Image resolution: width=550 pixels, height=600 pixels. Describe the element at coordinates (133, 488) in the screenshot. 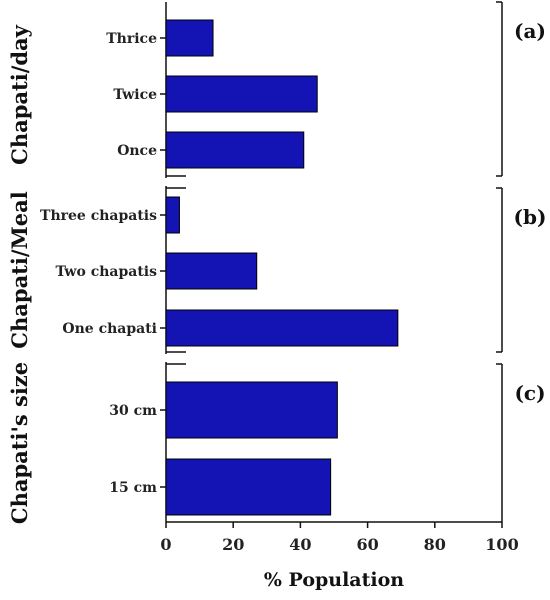

I see `category-label: 15 cm` at that location.